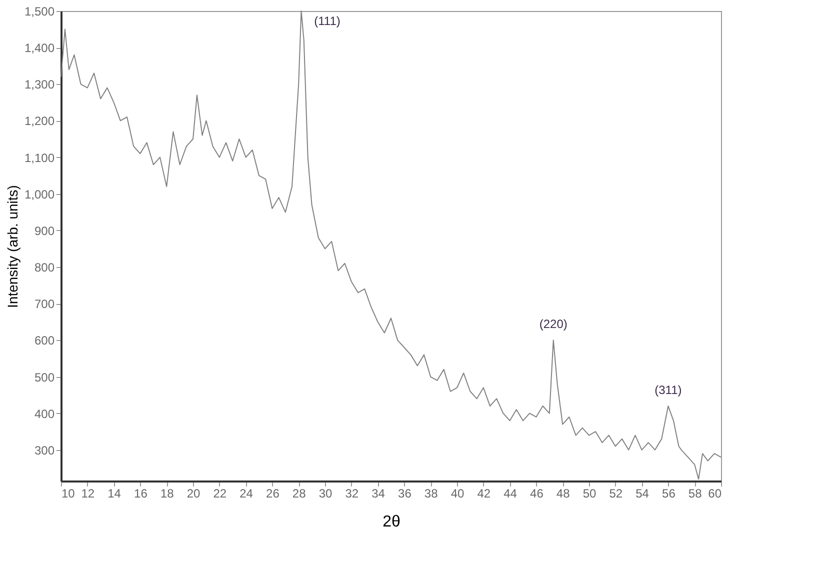 The image size is (817, 587). What do you see at coordinates (379, 493) in the screenshot?
I see `x-tick-label: 34` at bounding box center [379, 493].